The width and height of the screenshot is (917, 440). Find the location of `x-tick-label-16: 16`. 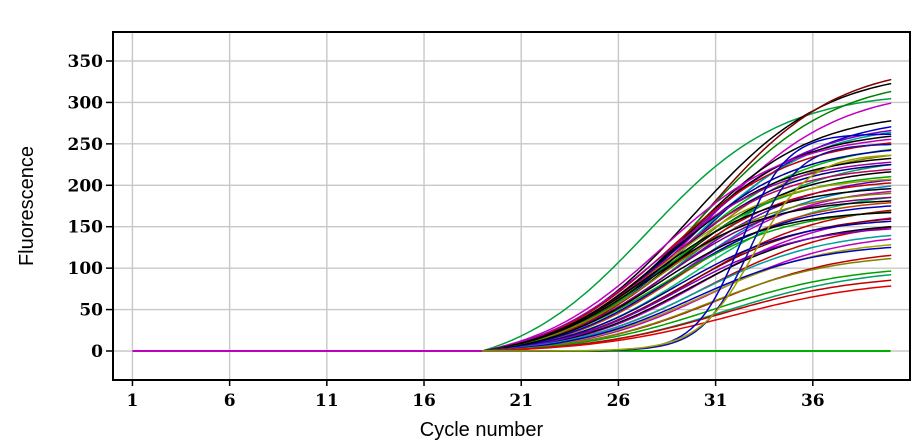

x-tick-label-16: 16 is located at coordinates (424, 401).